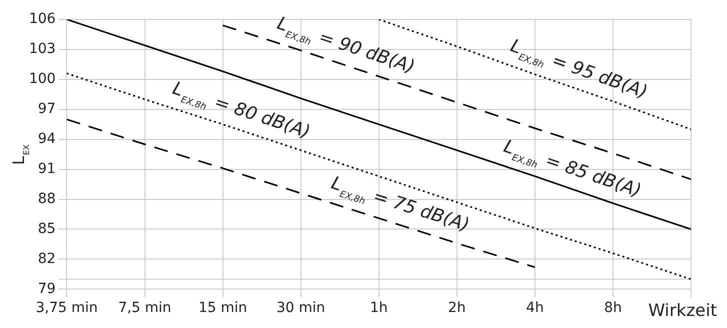  Describe the element at coordinates (20, 155) in the screenshot. I see `y-axis-title: LEX` at that location.